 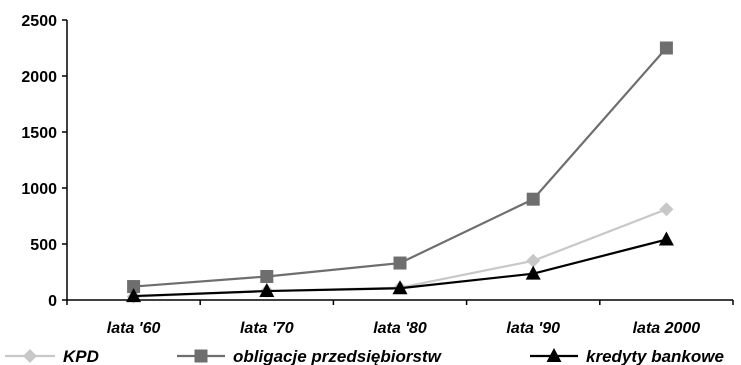 What do you see at coordinates (44, 161) in the screenshot?
I see `y-axis: 0 500 1000 1500 2000 2500` at bounding box center [44, 161].